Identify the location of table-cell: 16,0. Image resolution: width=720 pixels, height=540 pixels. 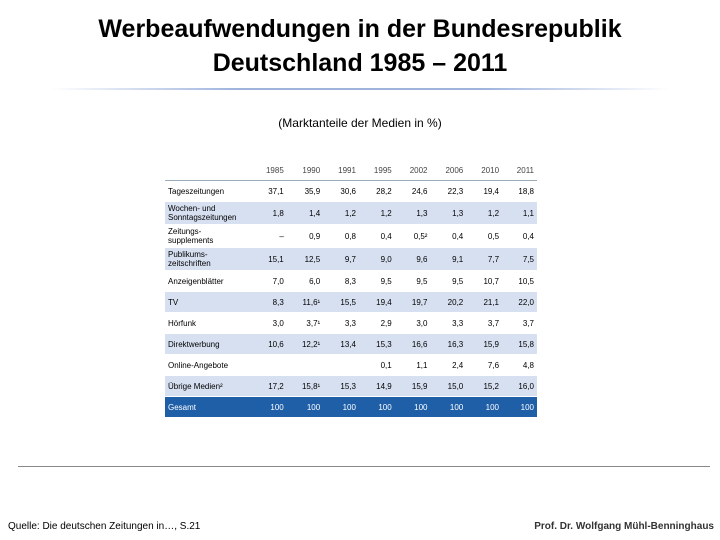
(519, 386).